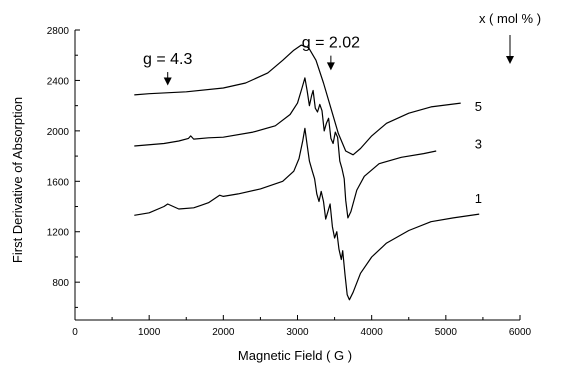 This screenshot has width=564, height=365. What do you see at coordinates (58, 31) in the screenshot?
I see `y-tick-label: 2800` at bounding box center [58, 31].